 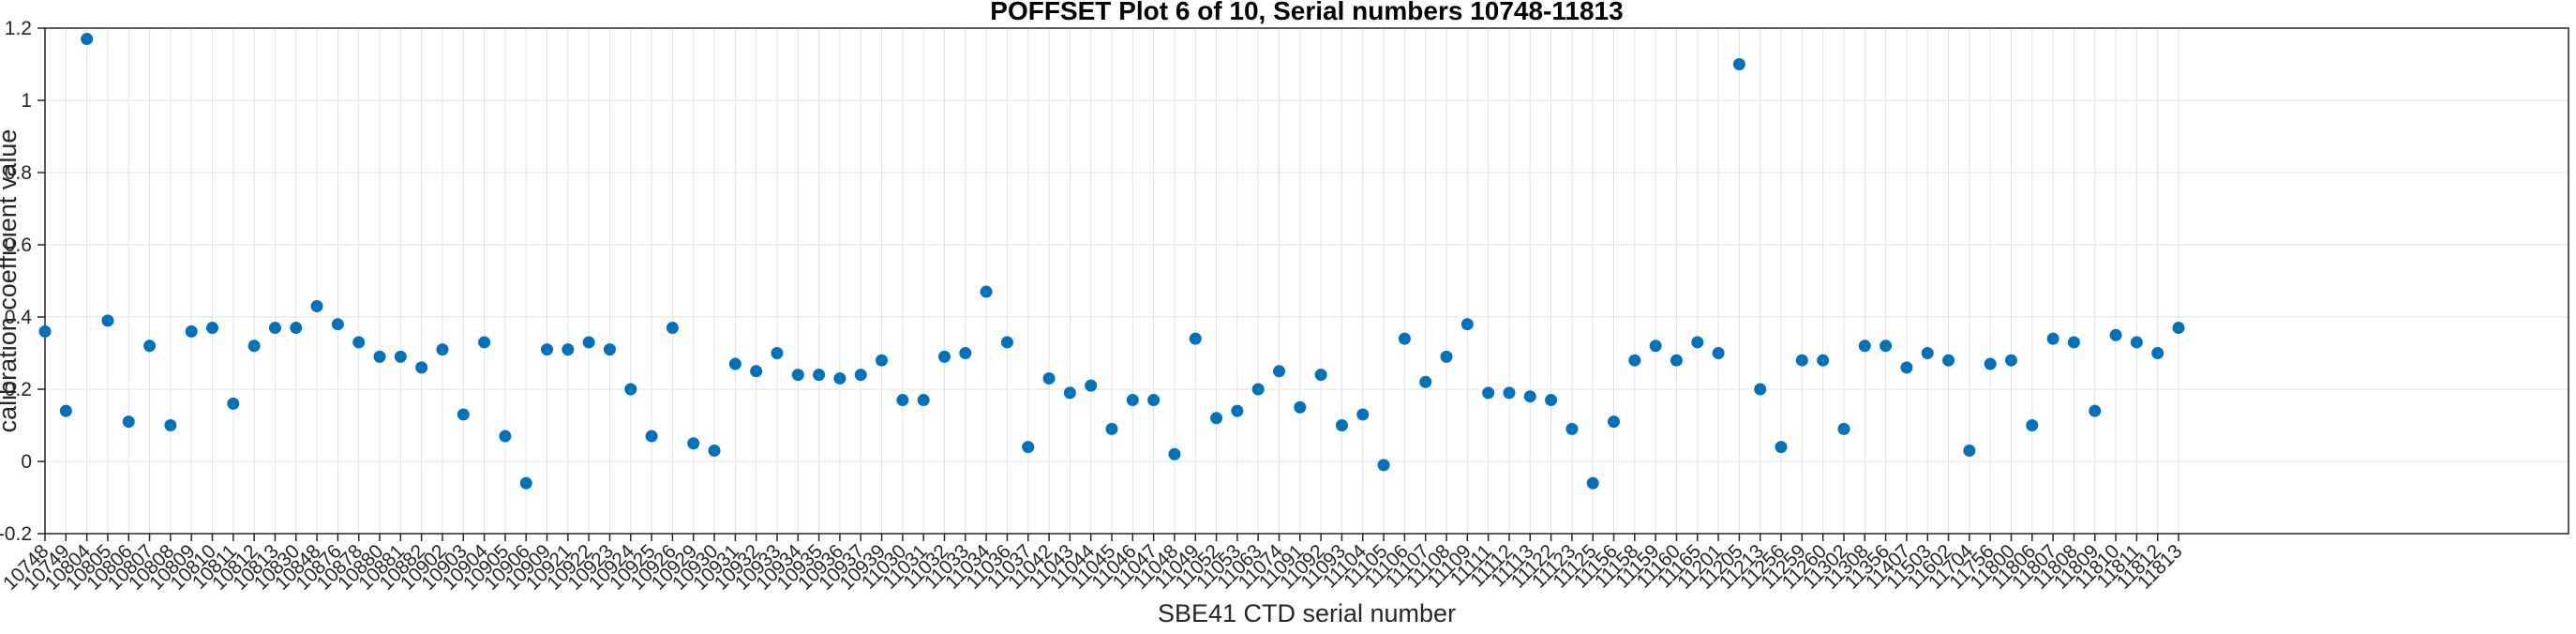 What do you see at coordinates (19, 29) in the screenshot?
I see `y-tick-label: 1.2` at bounding box center [19, 29].